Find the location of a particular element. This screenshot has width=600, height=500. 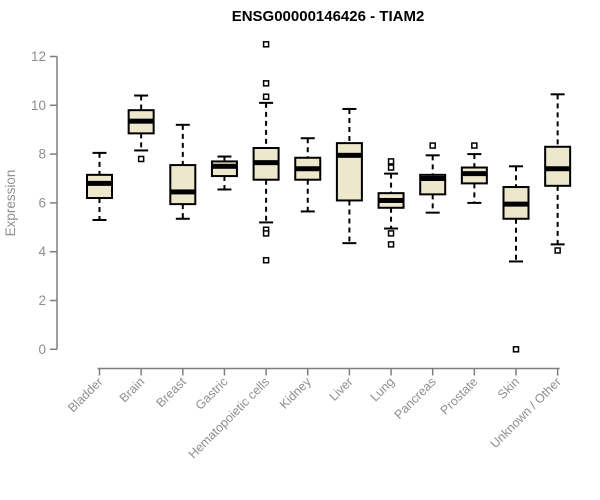

boxplot-lung is located at coordinates (391, 203).